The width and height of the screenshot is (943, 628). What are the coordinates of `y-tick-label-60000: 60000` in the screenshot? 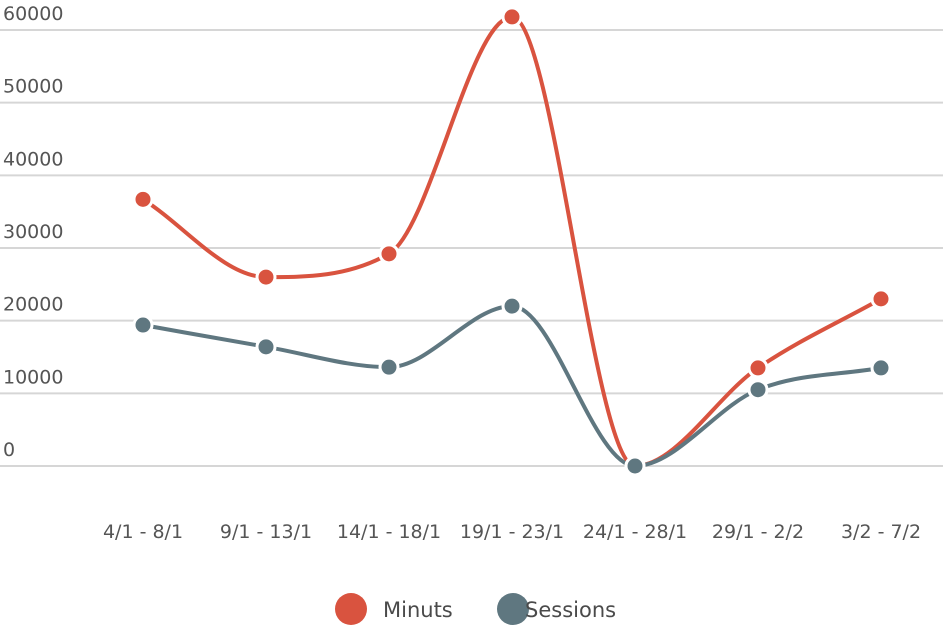 It's located at (33, 14).